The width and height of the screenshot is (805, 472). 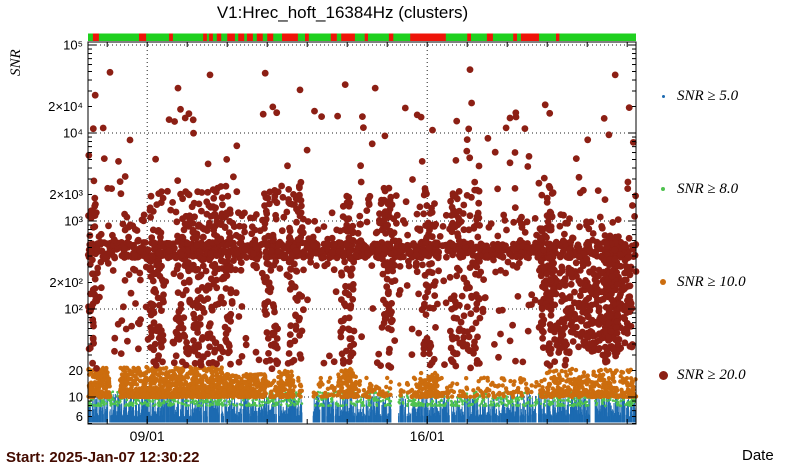 I want to click on y-axis-title: SNR, so click(x=16, y=62).